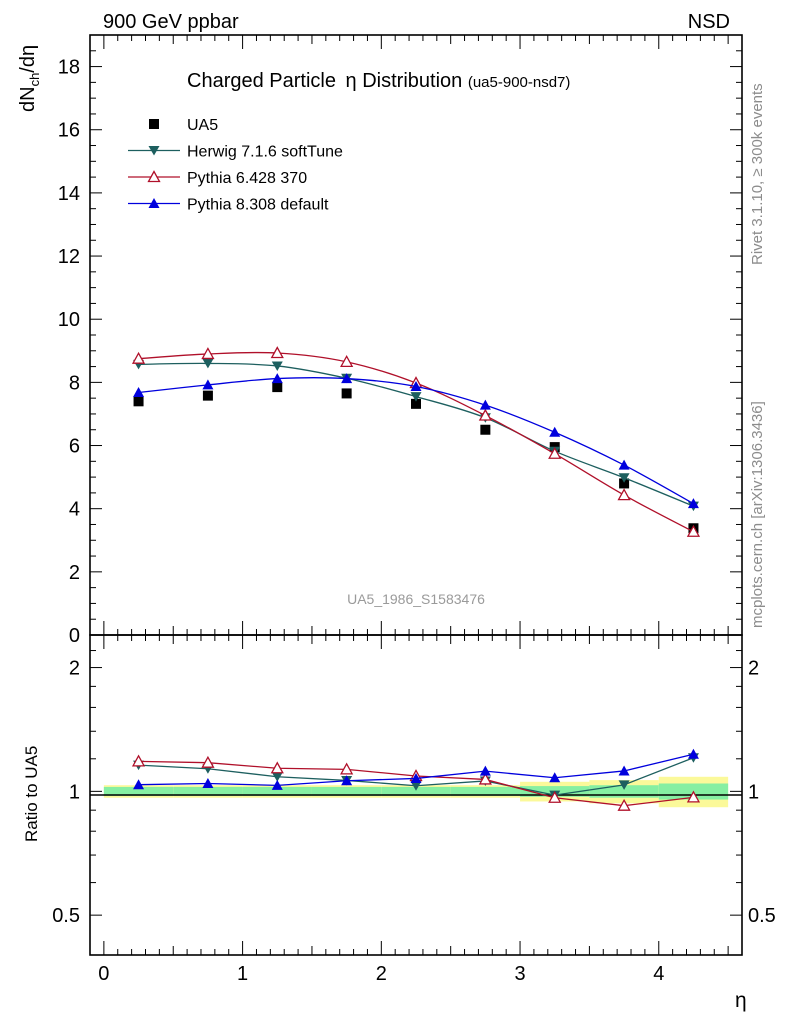  Describe the element at coordinates (757, 174) in the screenshot. I see `rivet-label: Rivet 3.1.10, ≥ 300k events` at that location.